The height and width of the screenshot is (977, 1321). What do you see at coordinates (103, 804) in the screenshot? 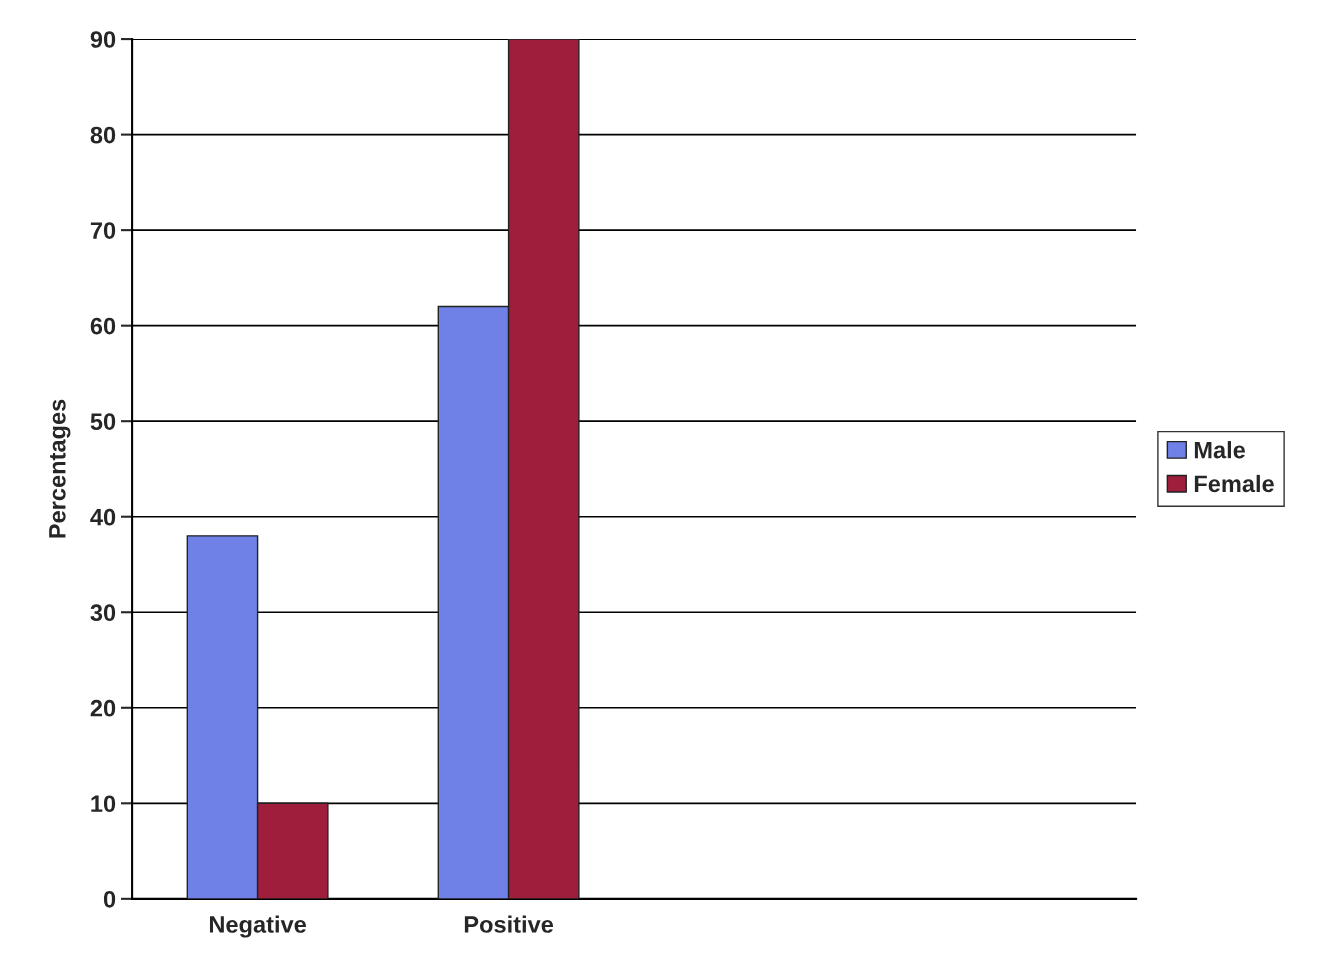
I see `y-tick-label: 10` at bounding box center [103, 804].